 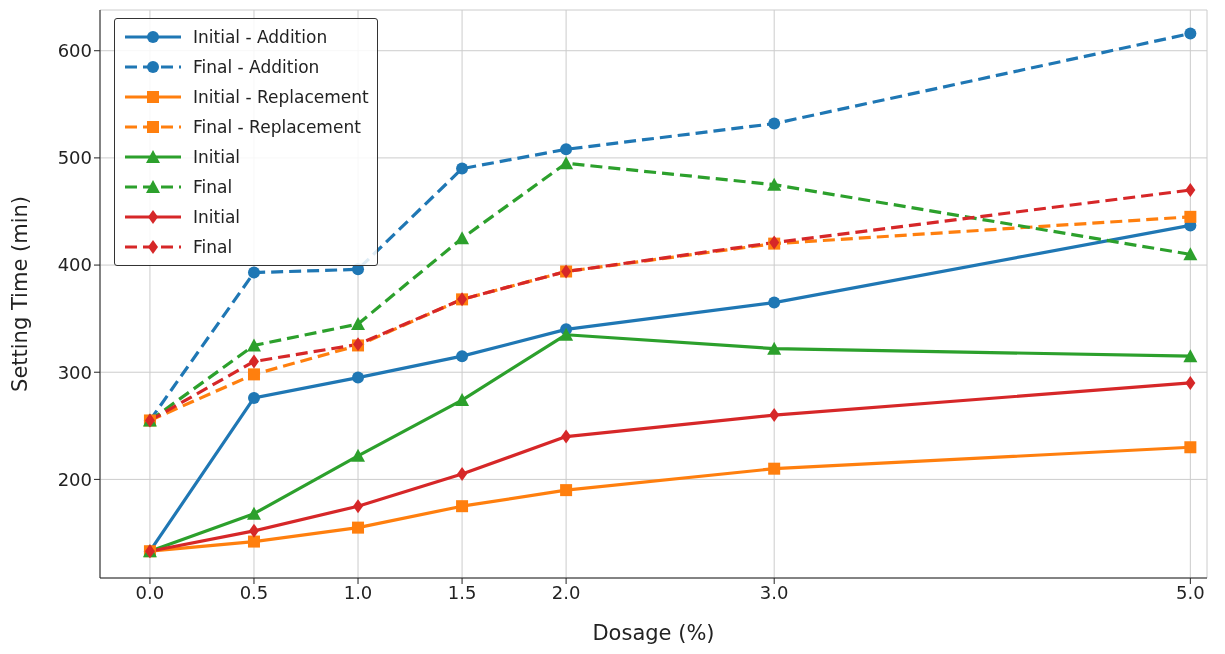 What do you see at coordinates (150, 592) in the screenshot?
I see `x-tick-label: 0.0` at bounding box center [150, 592].